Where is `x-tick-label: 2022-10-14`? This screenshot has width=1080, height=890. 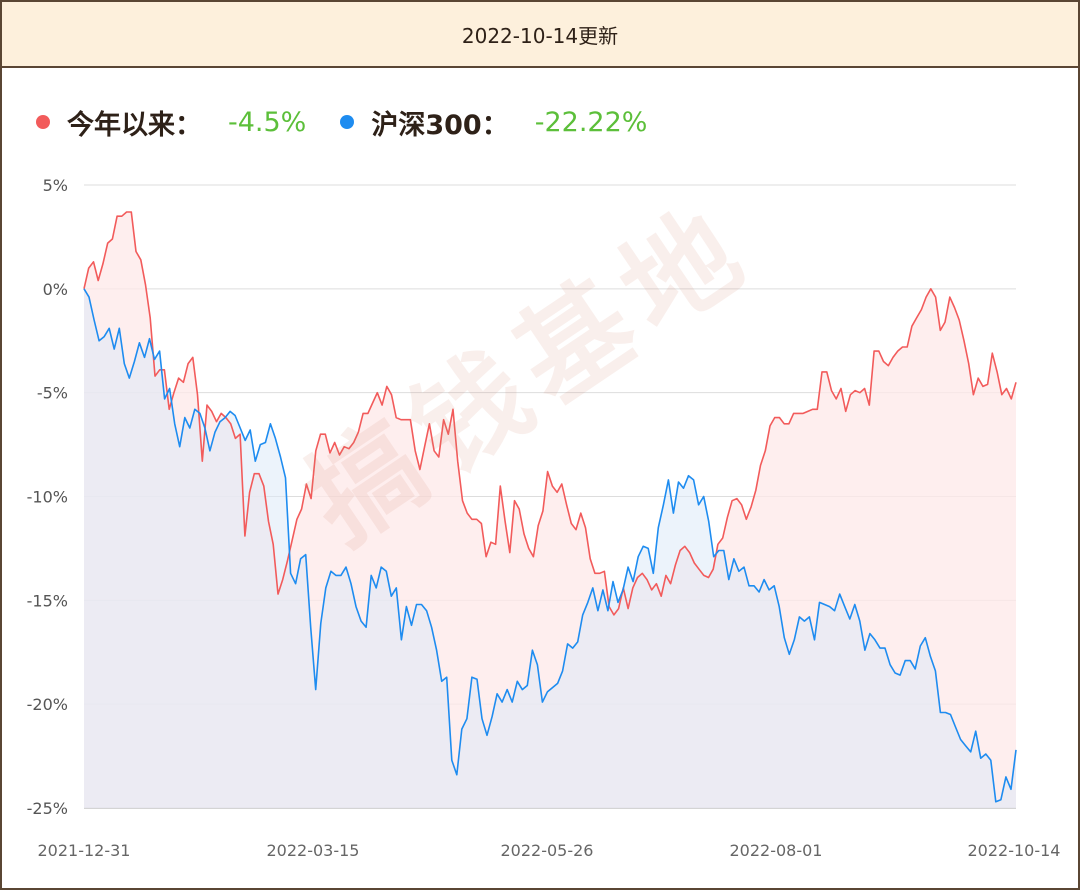
x-tick-label: 2022-10-14 is located at coordinates (1014, 850).